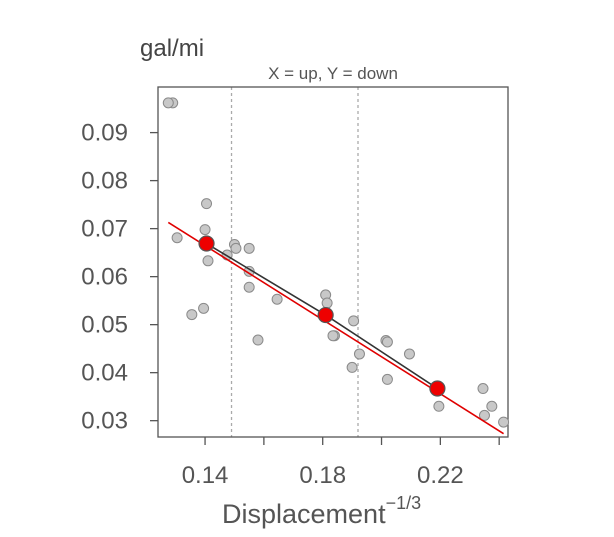 The height and width of the screenshot is (537, 614). Describe the element at coordinates (104, 229) in the screenshot. I see `y-tick-label-4: 0.07` at that location.